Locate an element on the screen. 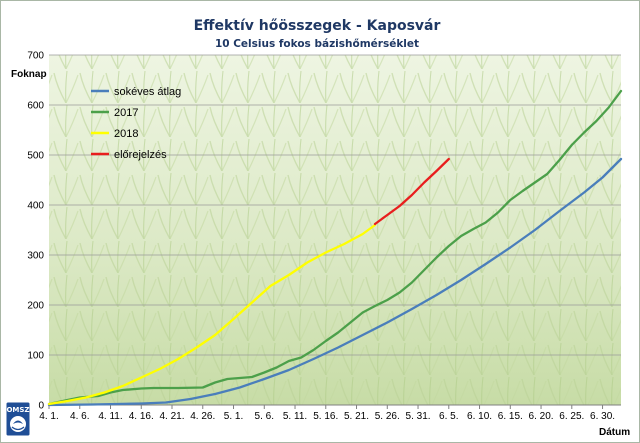  chart-title: Effektív hőösszegek - Kaposvár is located at coordinates (317, 26).